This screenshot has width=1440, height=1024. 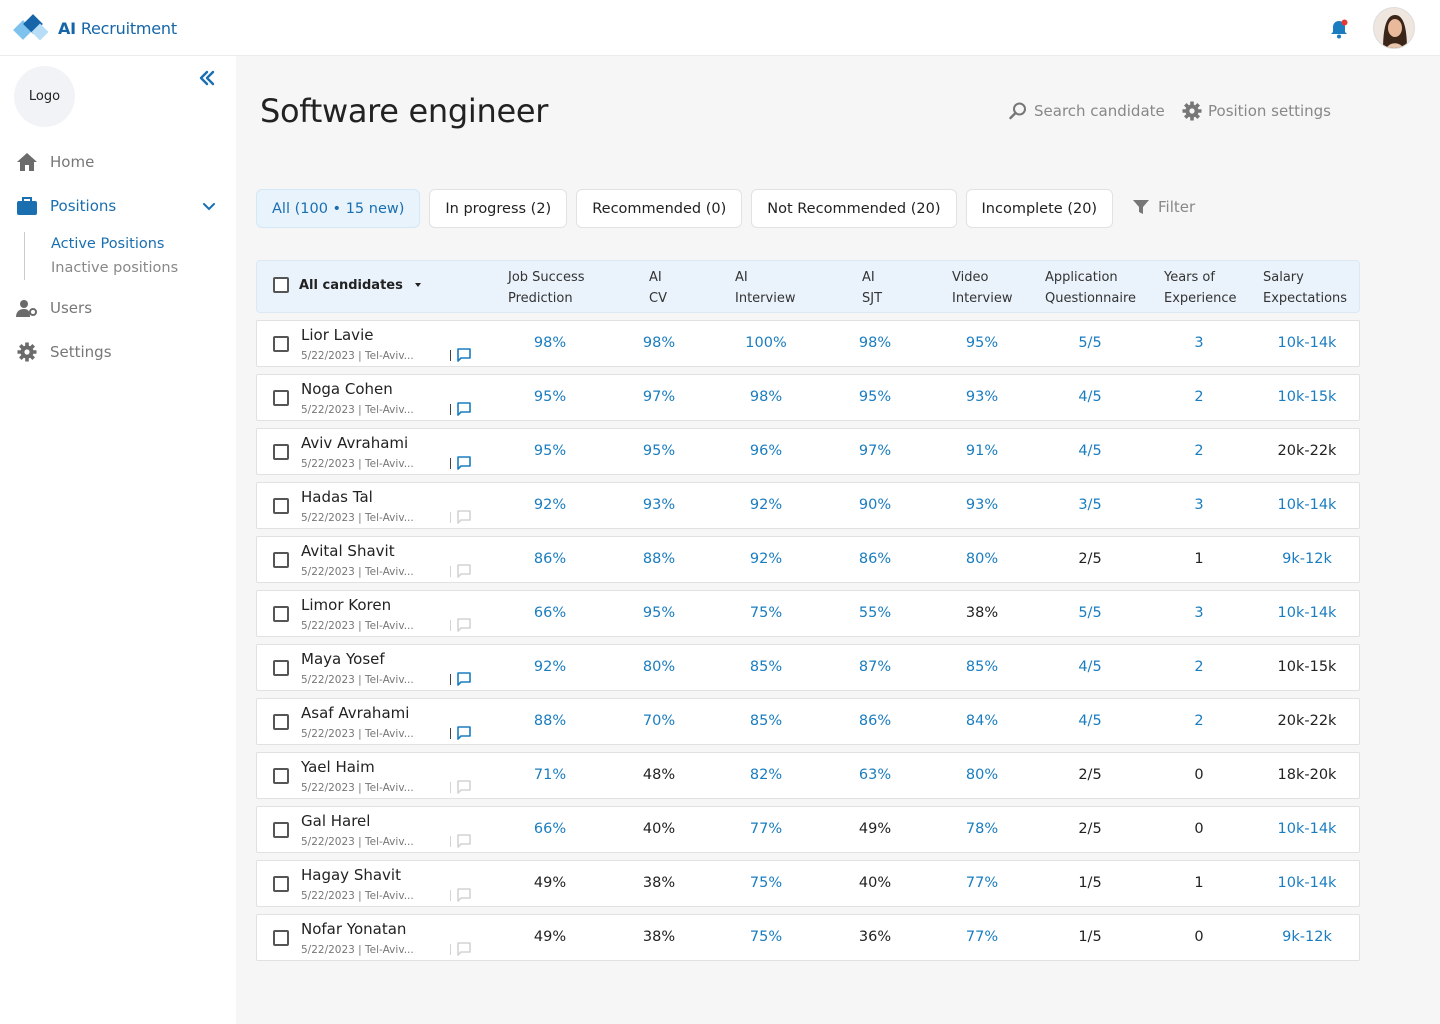 I want to click on all-candidates-selector: All candidates, so click(x=348, y=285).